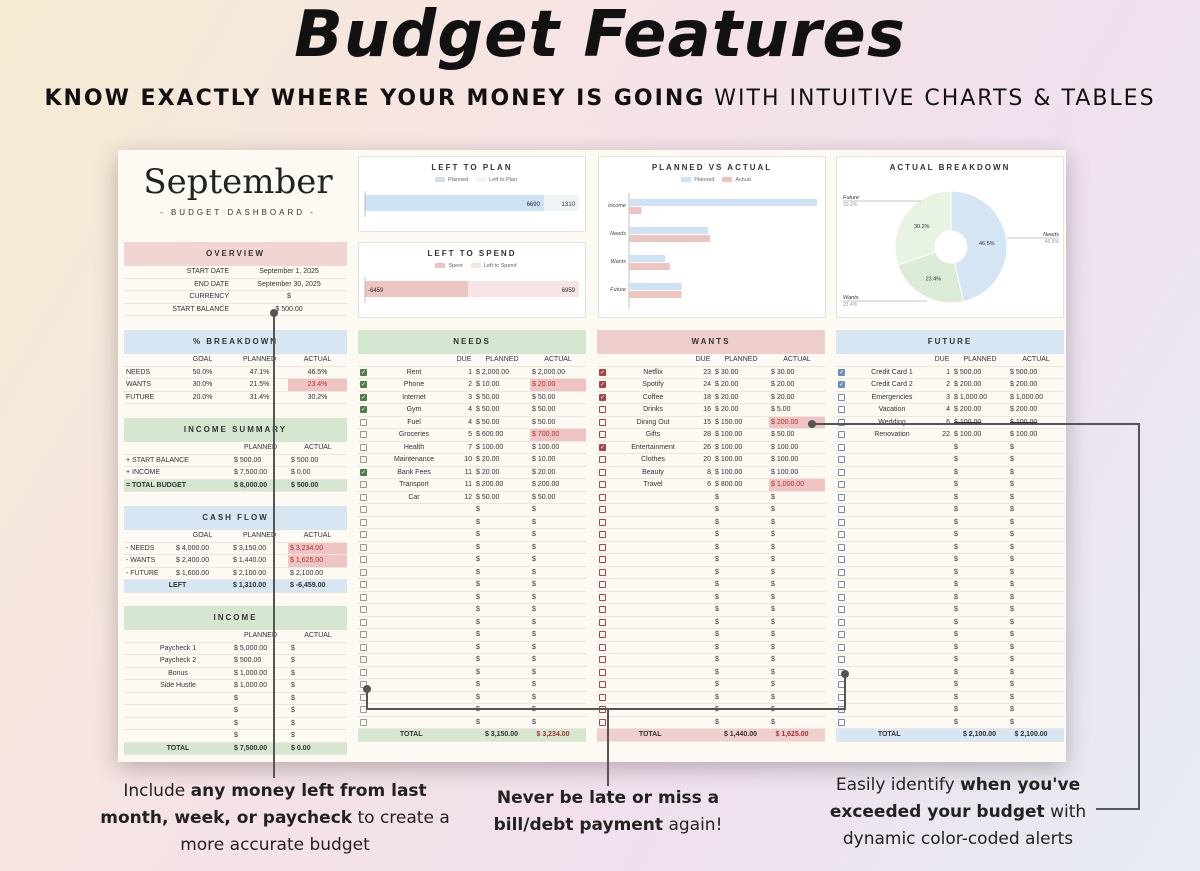  What do you see at coordinates (729, 447) in the screenshot?
I see `wants-cell: $ 100.00` at bounding box center [729, 447].